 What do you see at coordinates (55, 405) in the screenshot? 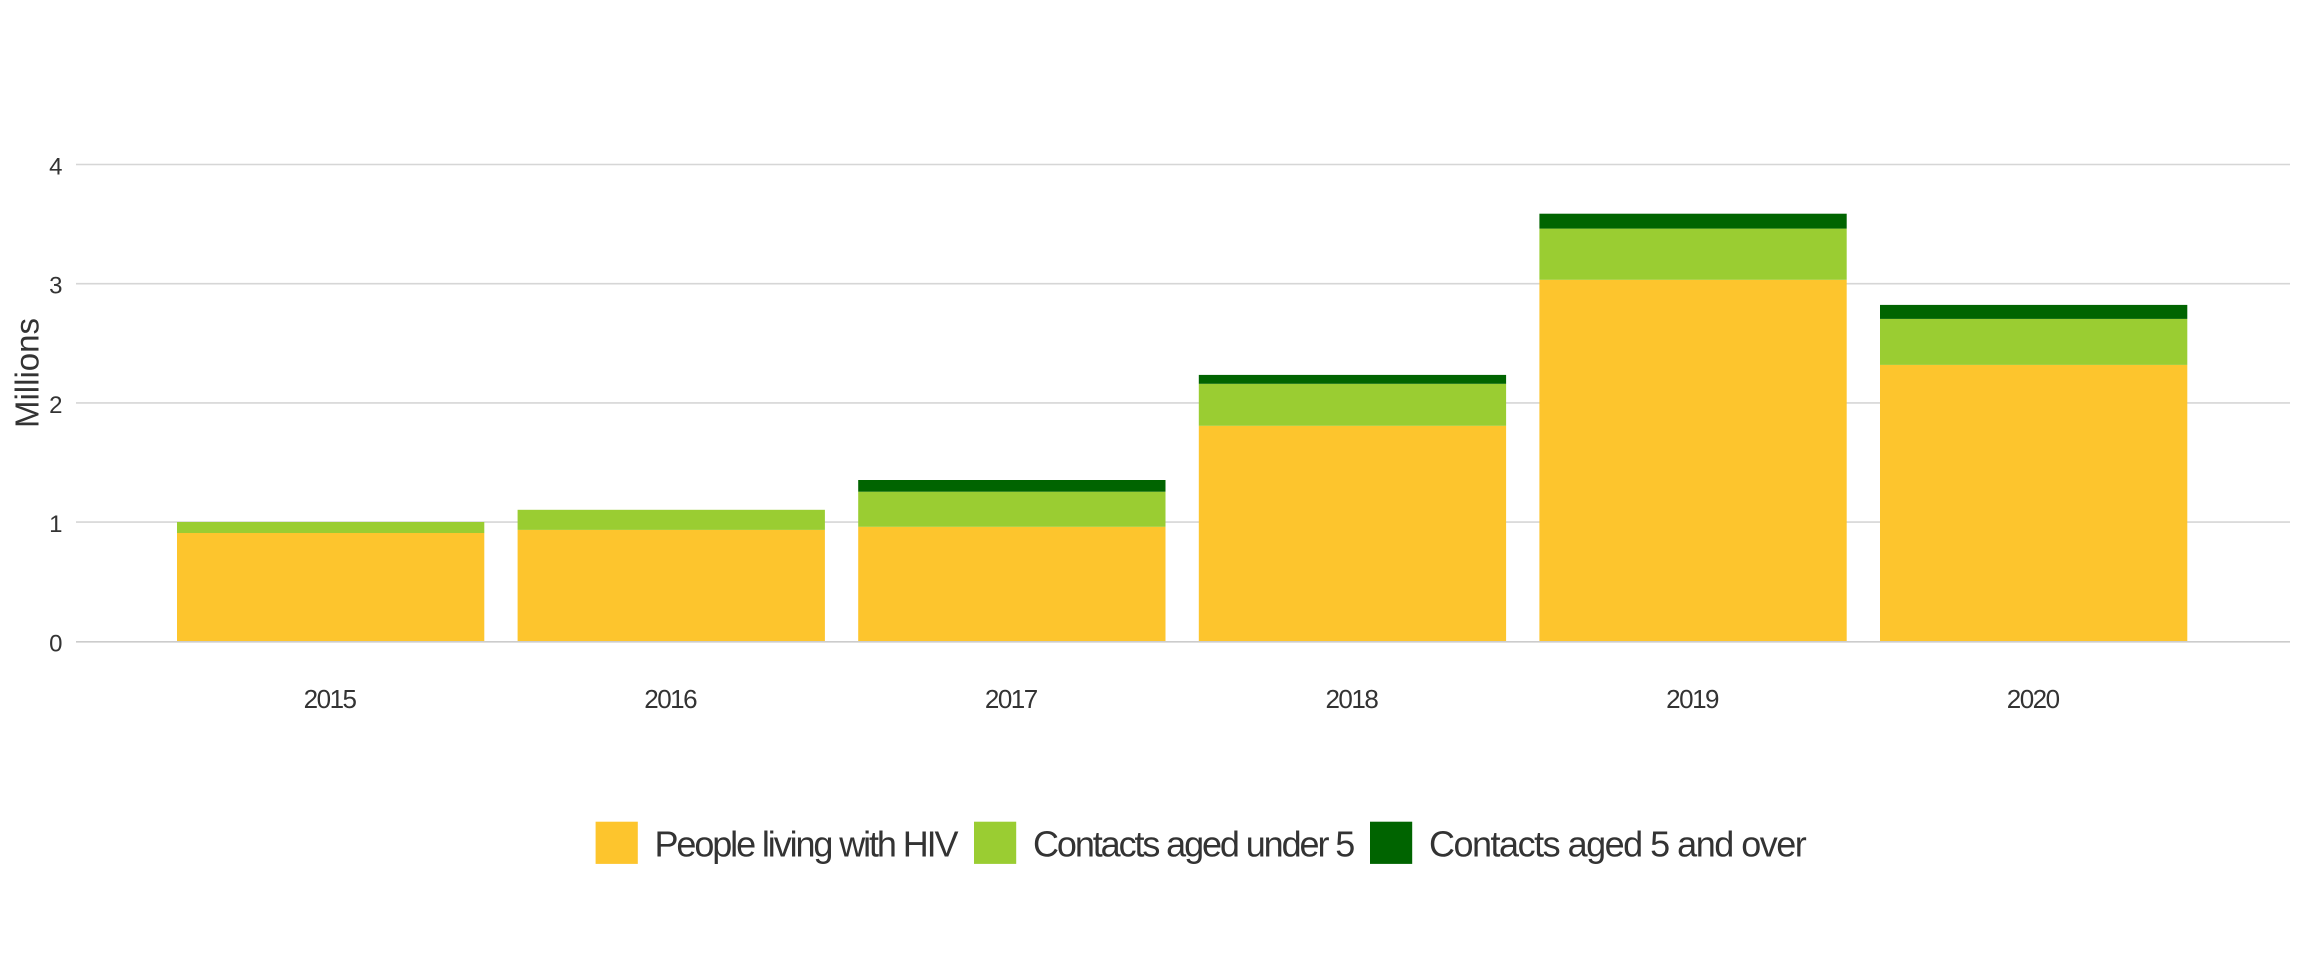
I see `svg-text: 2` at bounding box center [55, 405].